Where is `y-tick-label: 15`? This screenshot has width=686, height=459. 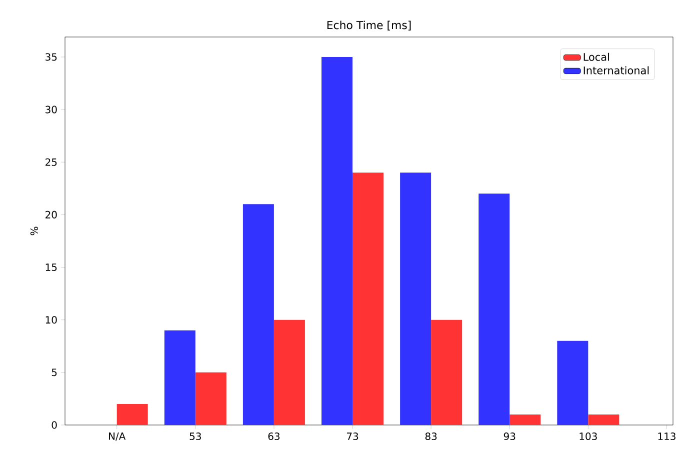 y-tick-label: 15 is located at coordinates (51, 267).